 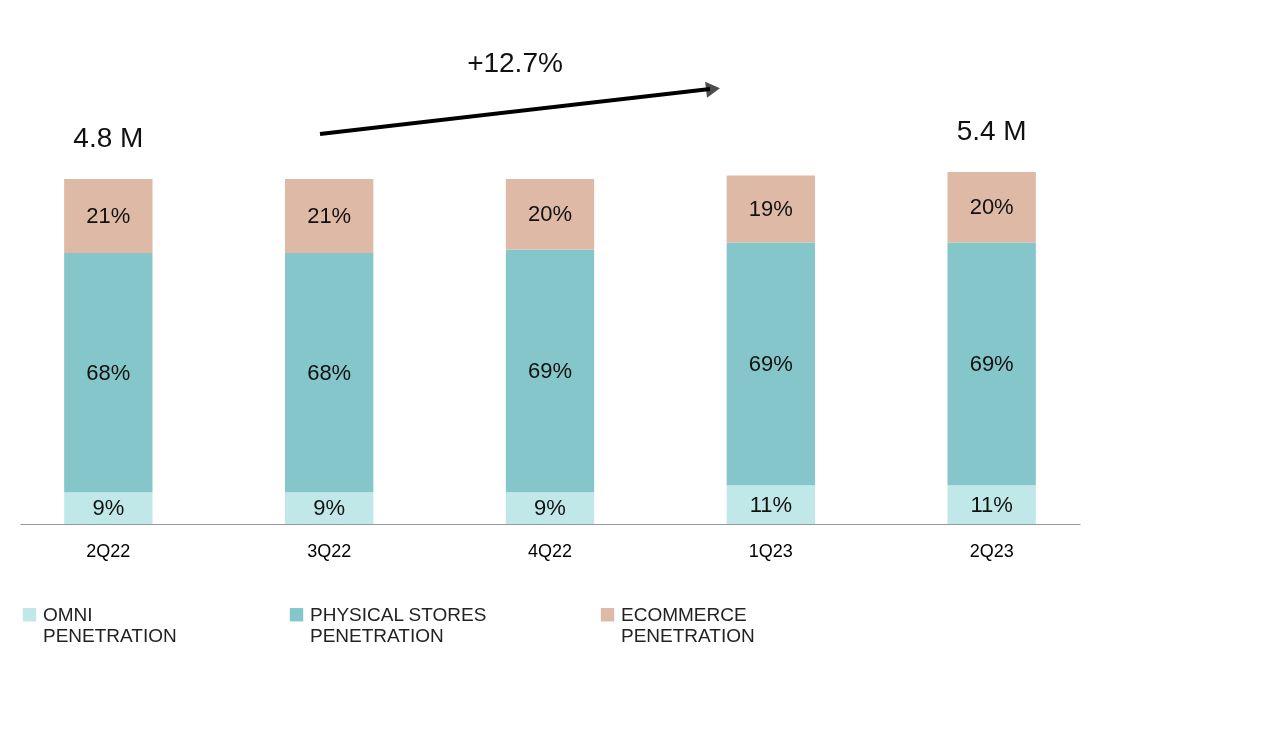 I want to click on x-tick-label: 1Q23, so click(x=770, y=550).